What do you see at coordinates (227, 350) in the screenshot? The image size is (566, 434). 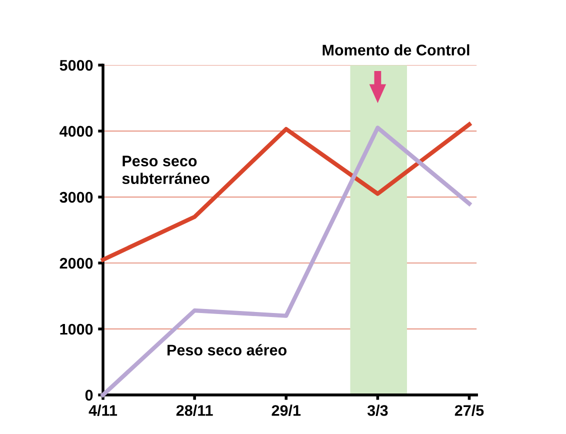 I see `series-label: Peso seco aéreo` at bounding box center [227, 350].